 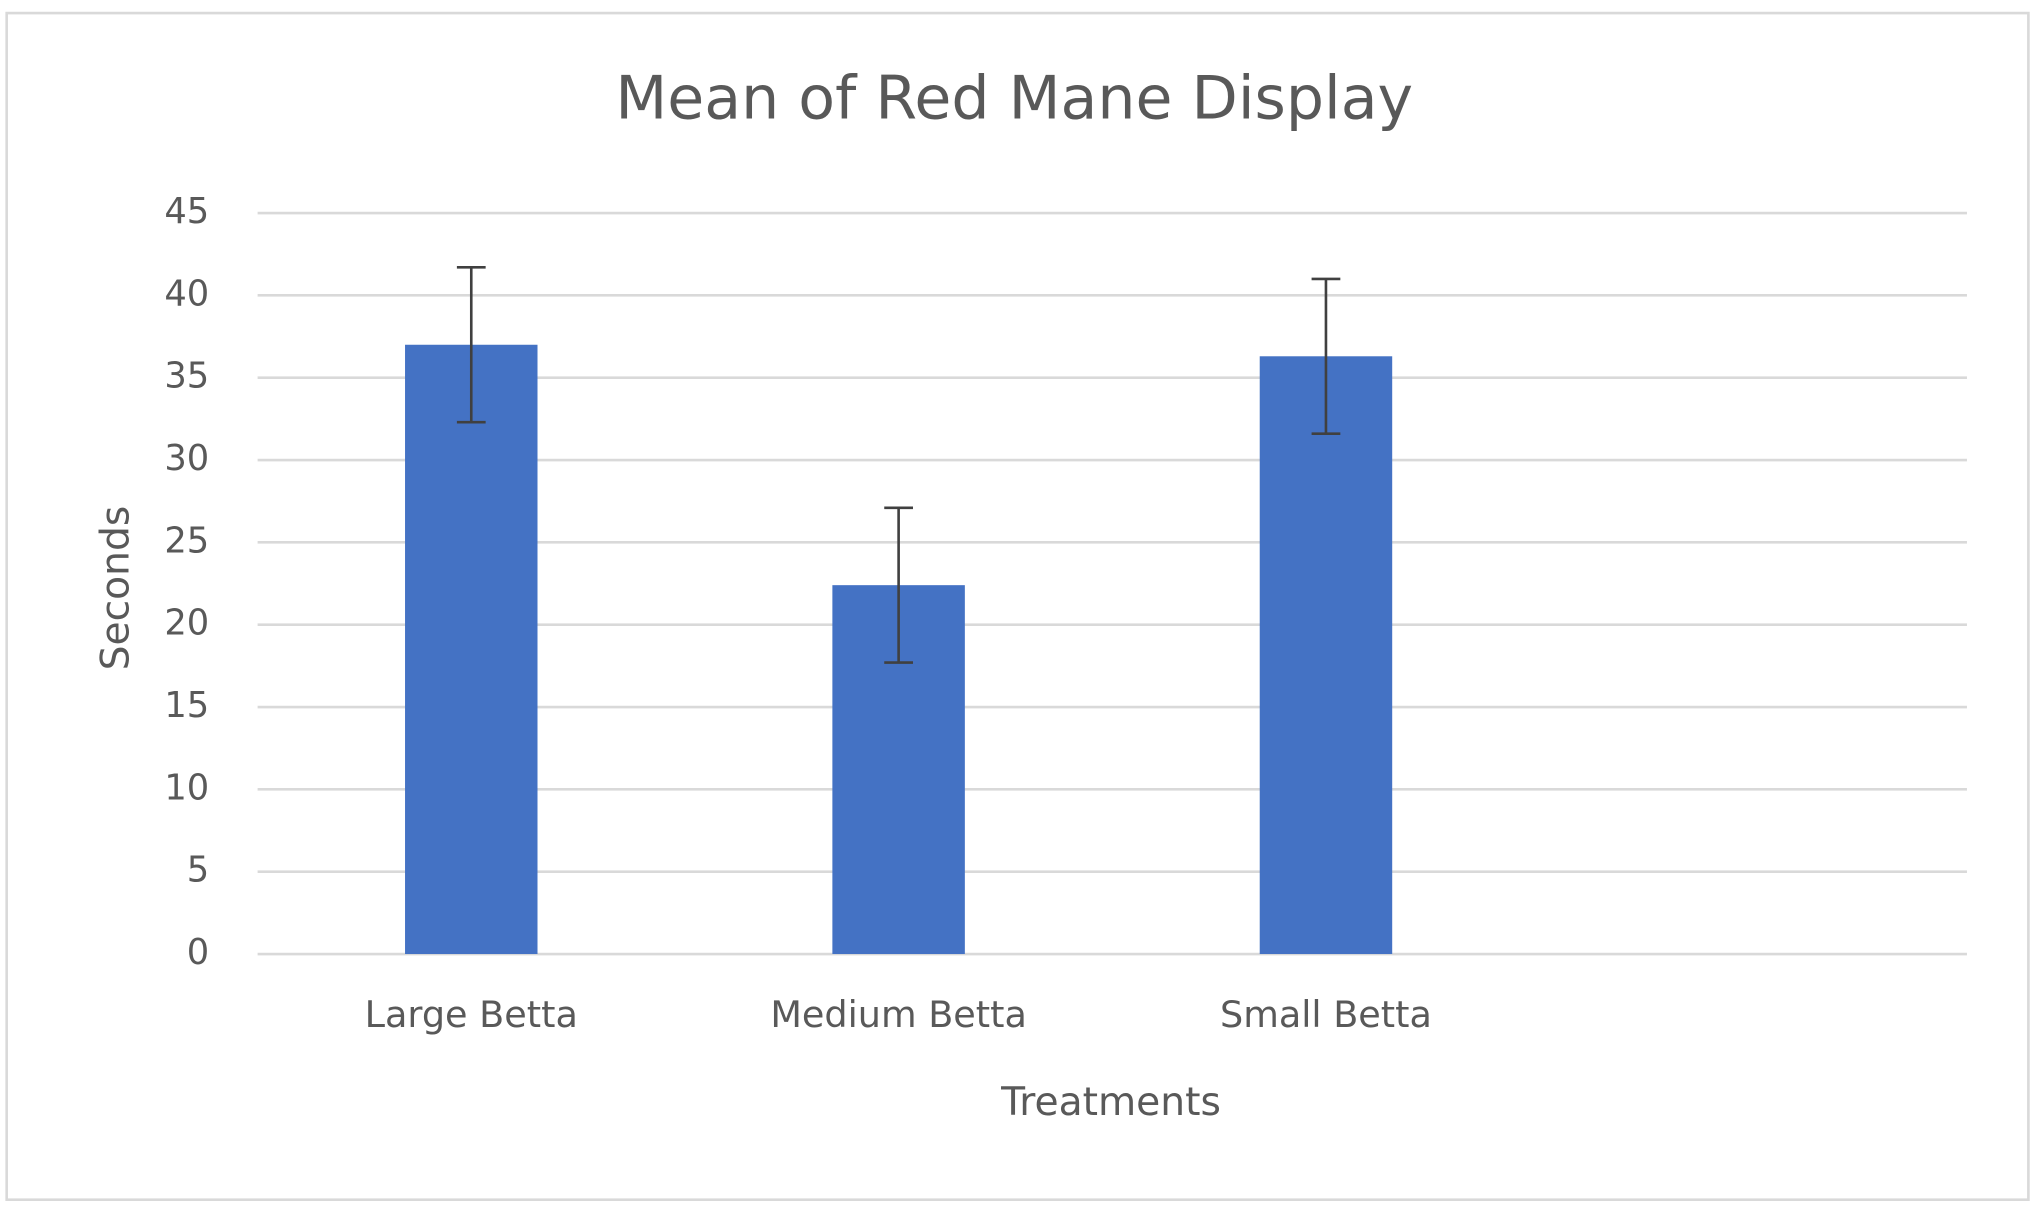 I want to click on chart-title: Mean of Red Mane Display, so click(x=1014, y=99).